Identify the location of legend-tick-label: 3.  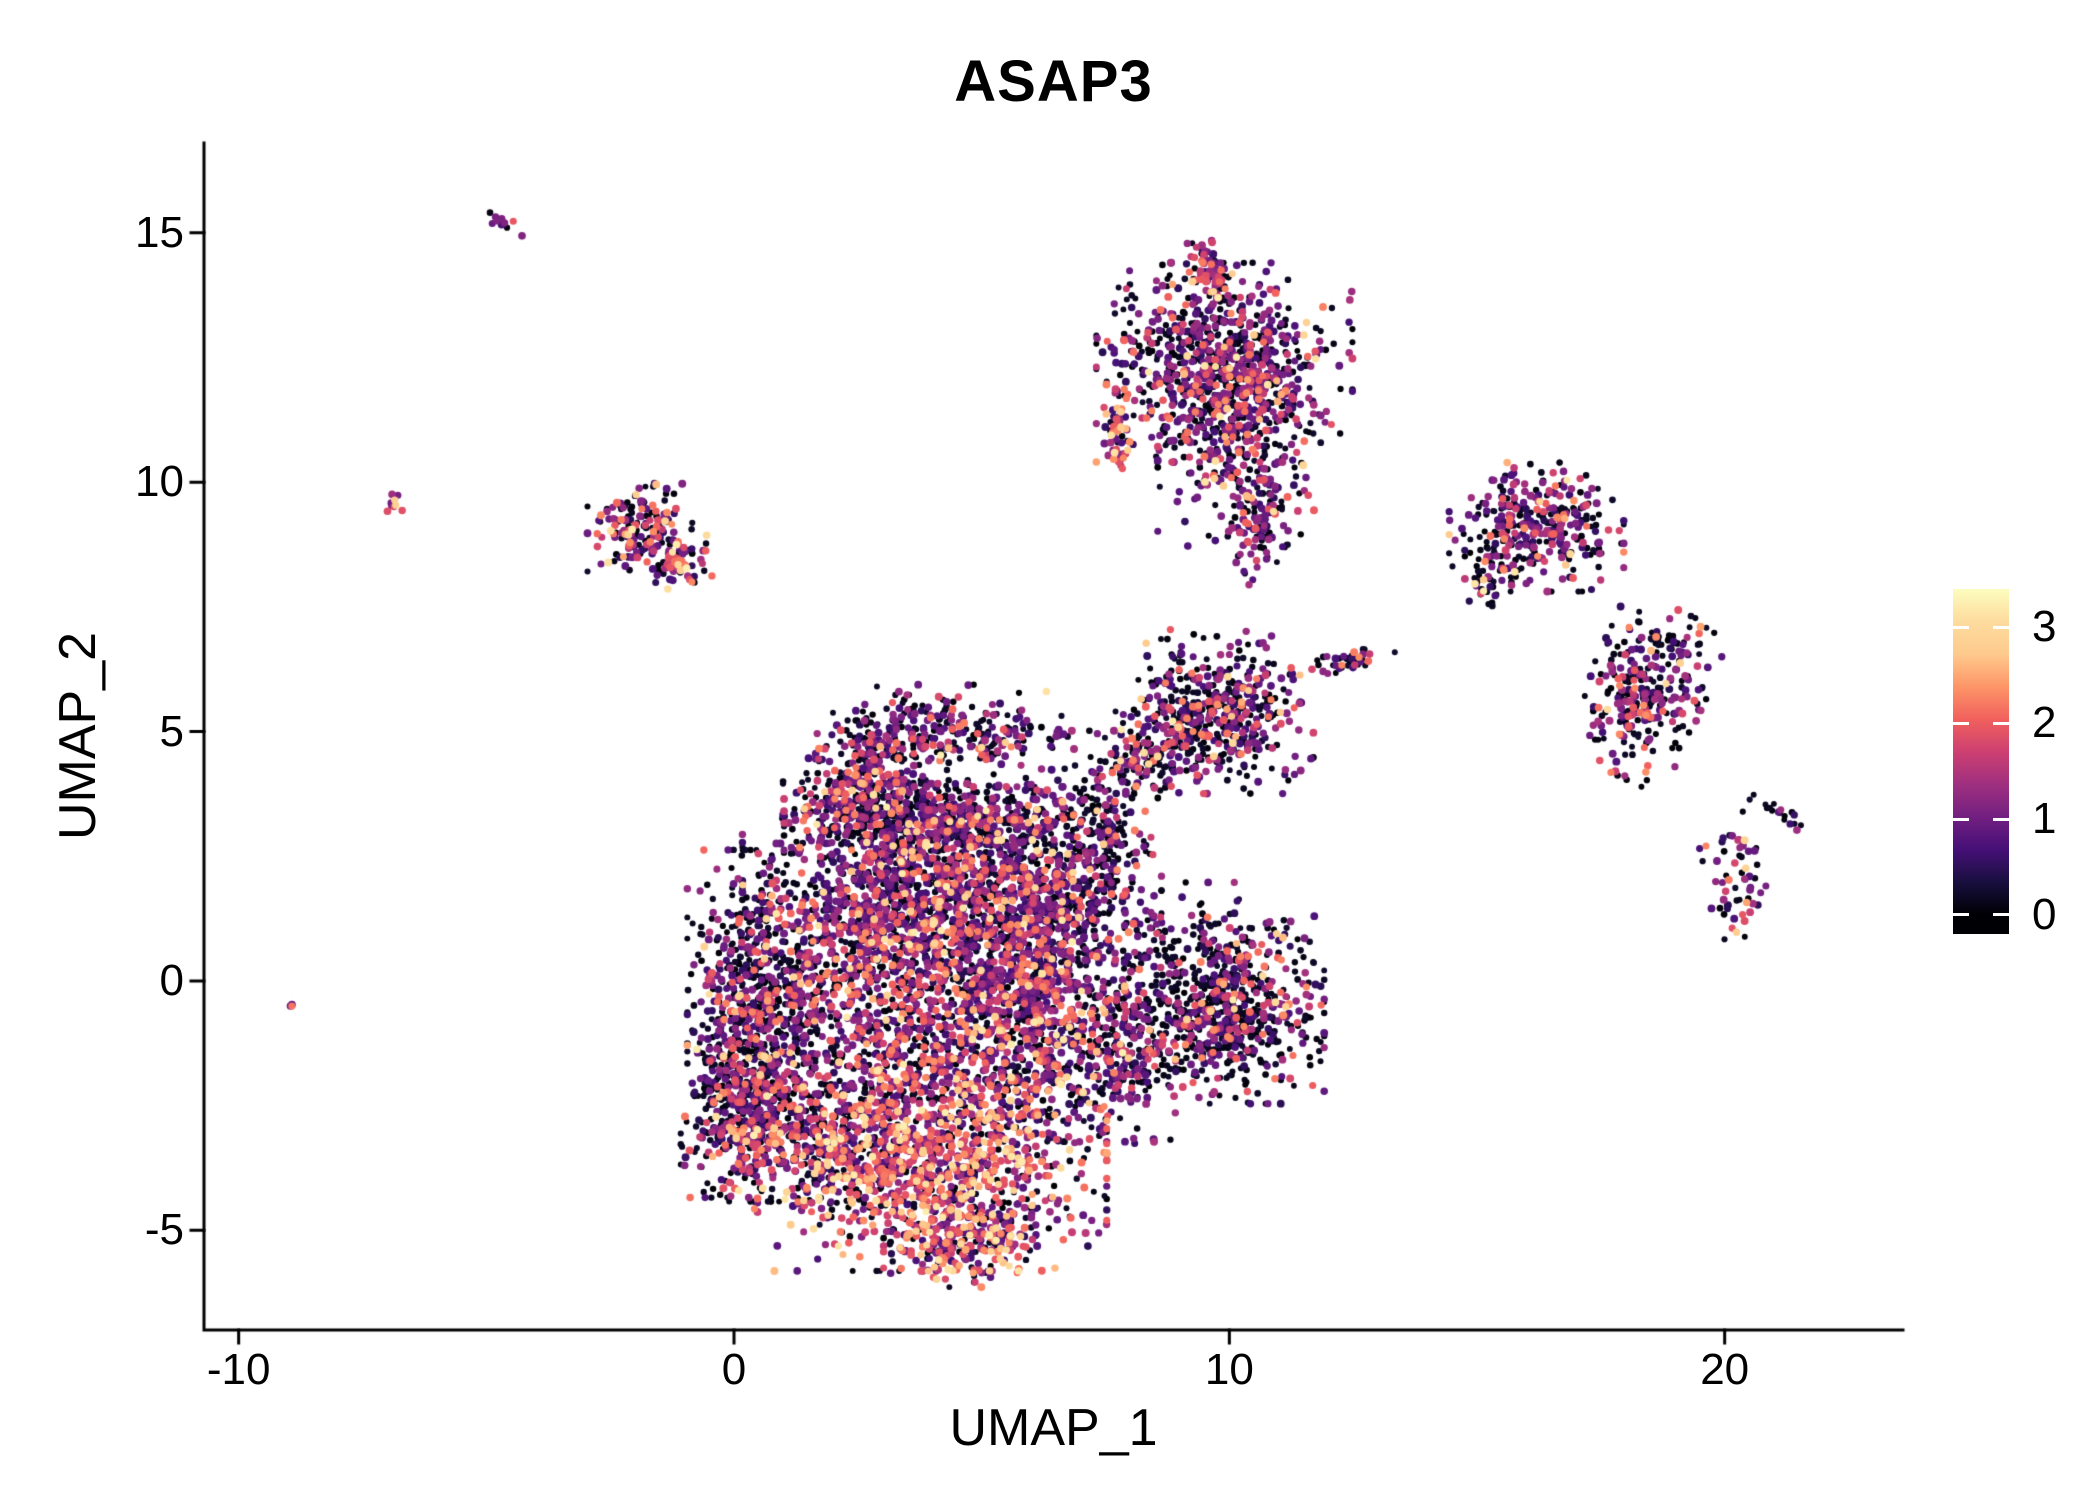
(2044, 627).